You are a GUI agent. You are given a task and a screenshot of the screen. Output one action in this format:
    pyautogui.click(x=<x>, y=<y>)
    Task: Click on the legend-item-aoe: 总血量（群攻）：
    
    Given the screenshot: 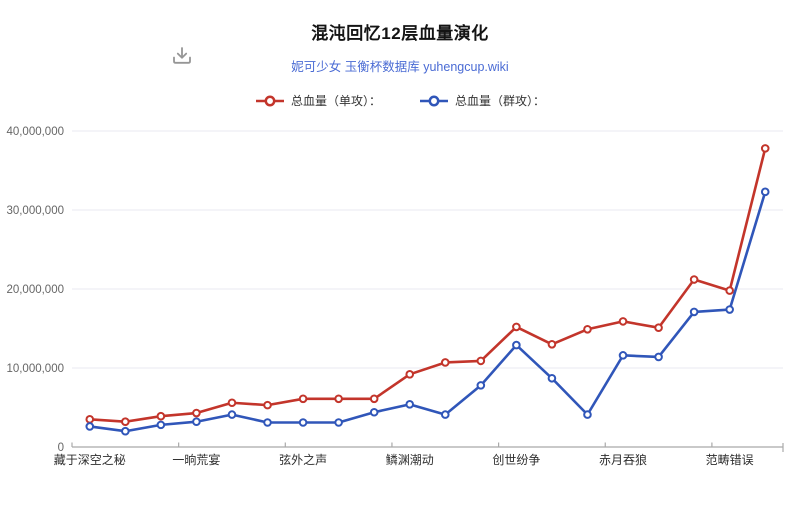 What is the action you would take?
    pyautogui.click(x=482, y=100)
    